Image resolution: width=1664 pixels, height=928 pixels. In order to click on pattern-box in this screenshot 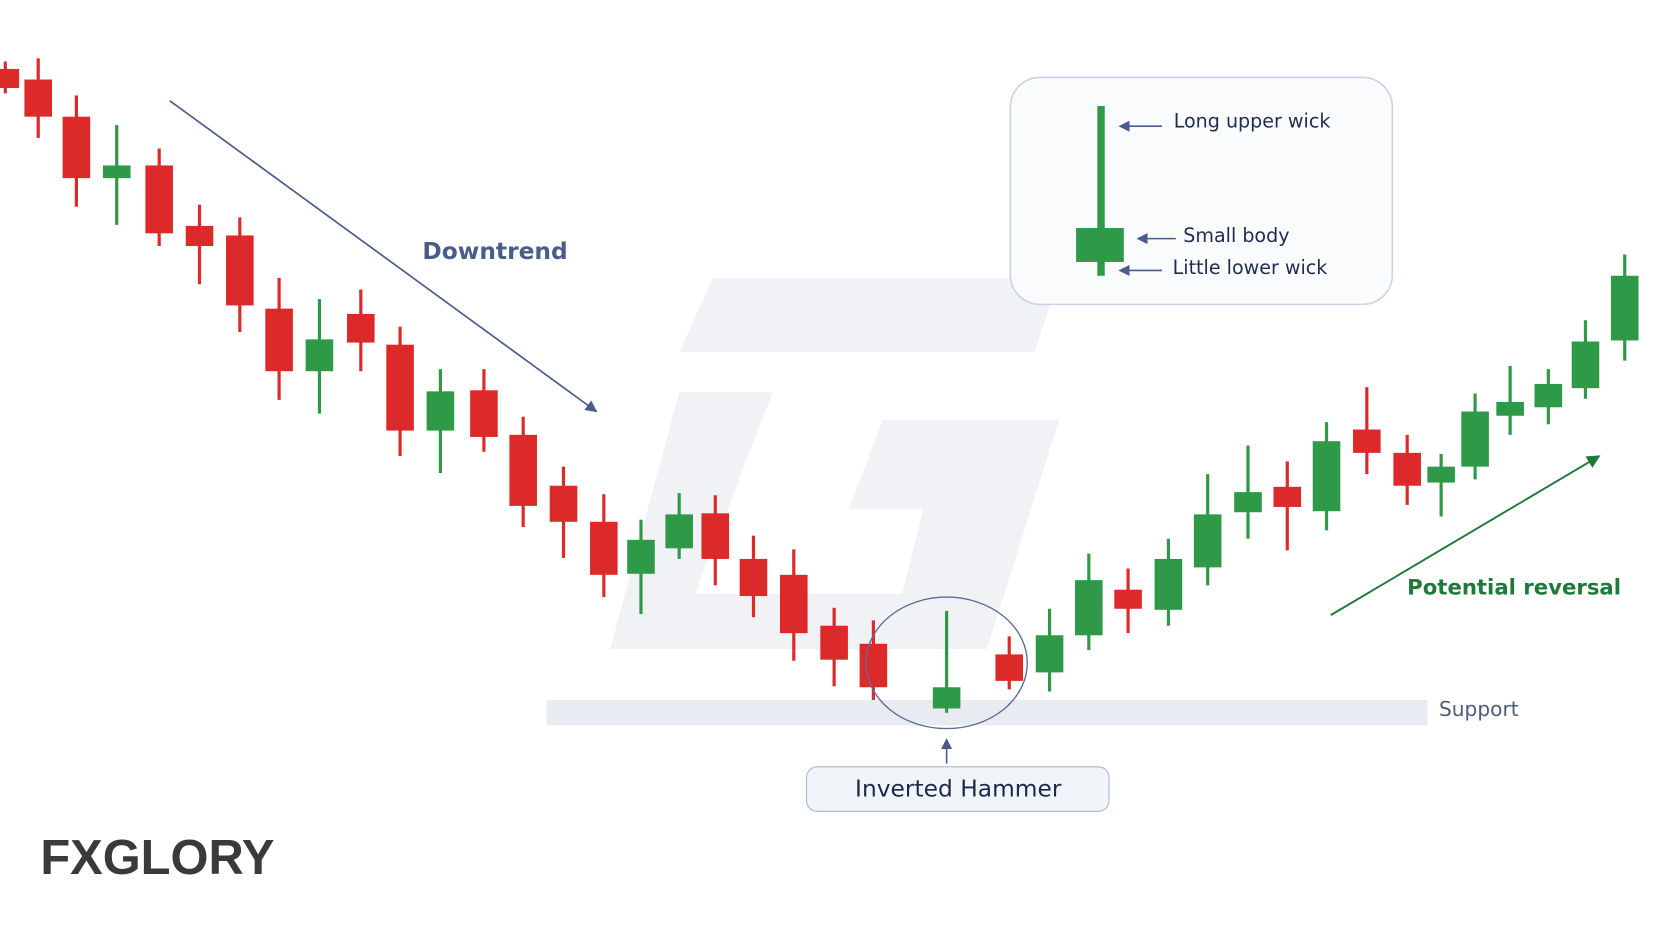, I will do `click(958, 789)`.